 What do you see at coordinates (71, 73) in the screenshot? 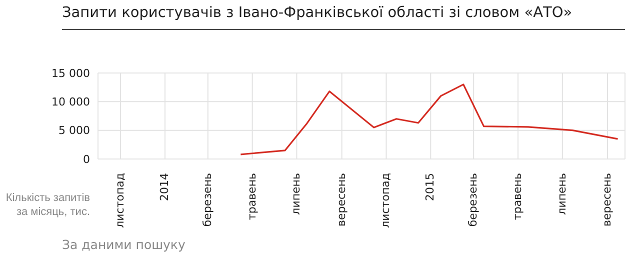
I see `y-tick-label: 15 000` at bounding box center [71, 73].